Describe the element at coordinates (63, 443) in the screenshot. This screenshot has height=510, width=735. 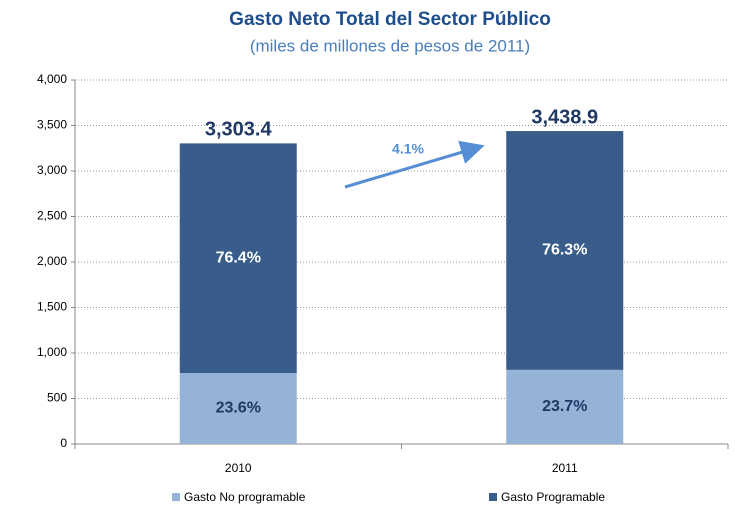
I see `y-tick-label: 0` at that location.